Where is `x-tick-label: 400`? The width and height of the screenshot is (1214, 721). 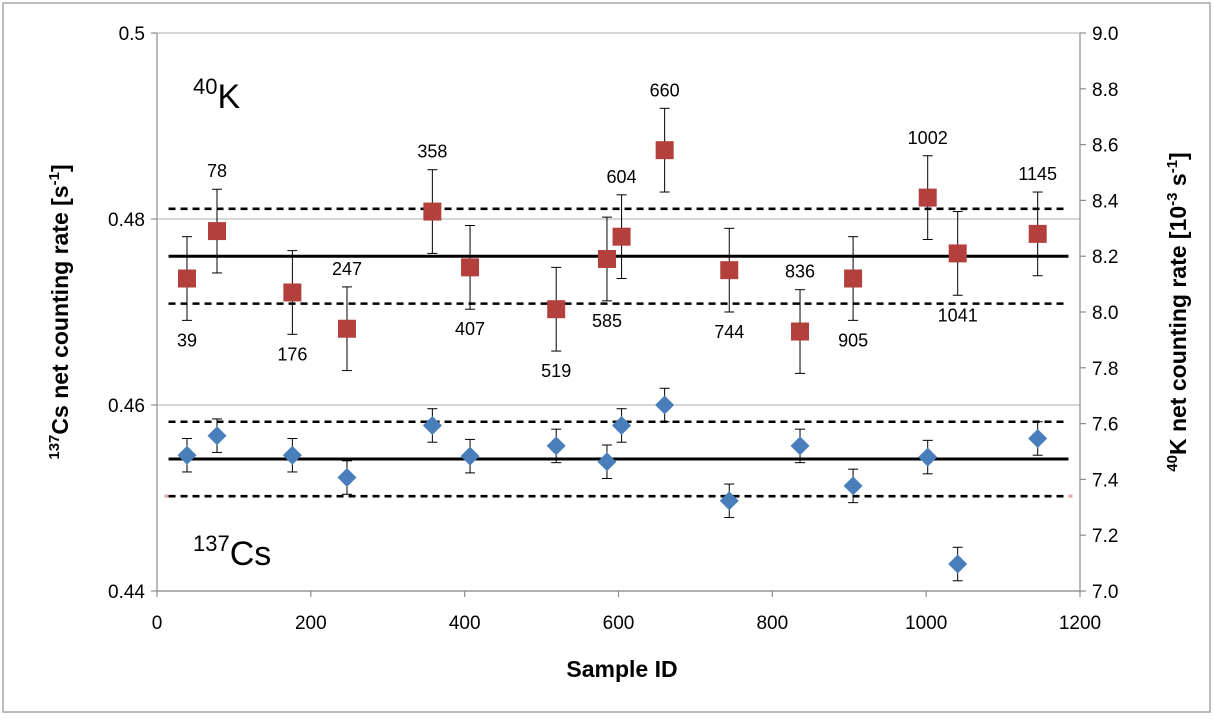
x-tick-label: 400 is located at coordinates (465, 623).